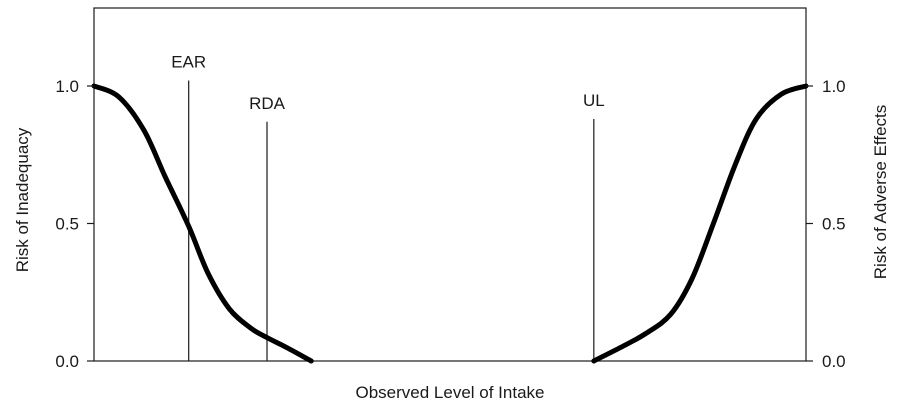  What do you see at coordinates (67, 86) in the screenshot?
I see `y-tick-label-left: 1.0` at bounding box center [67, 86].